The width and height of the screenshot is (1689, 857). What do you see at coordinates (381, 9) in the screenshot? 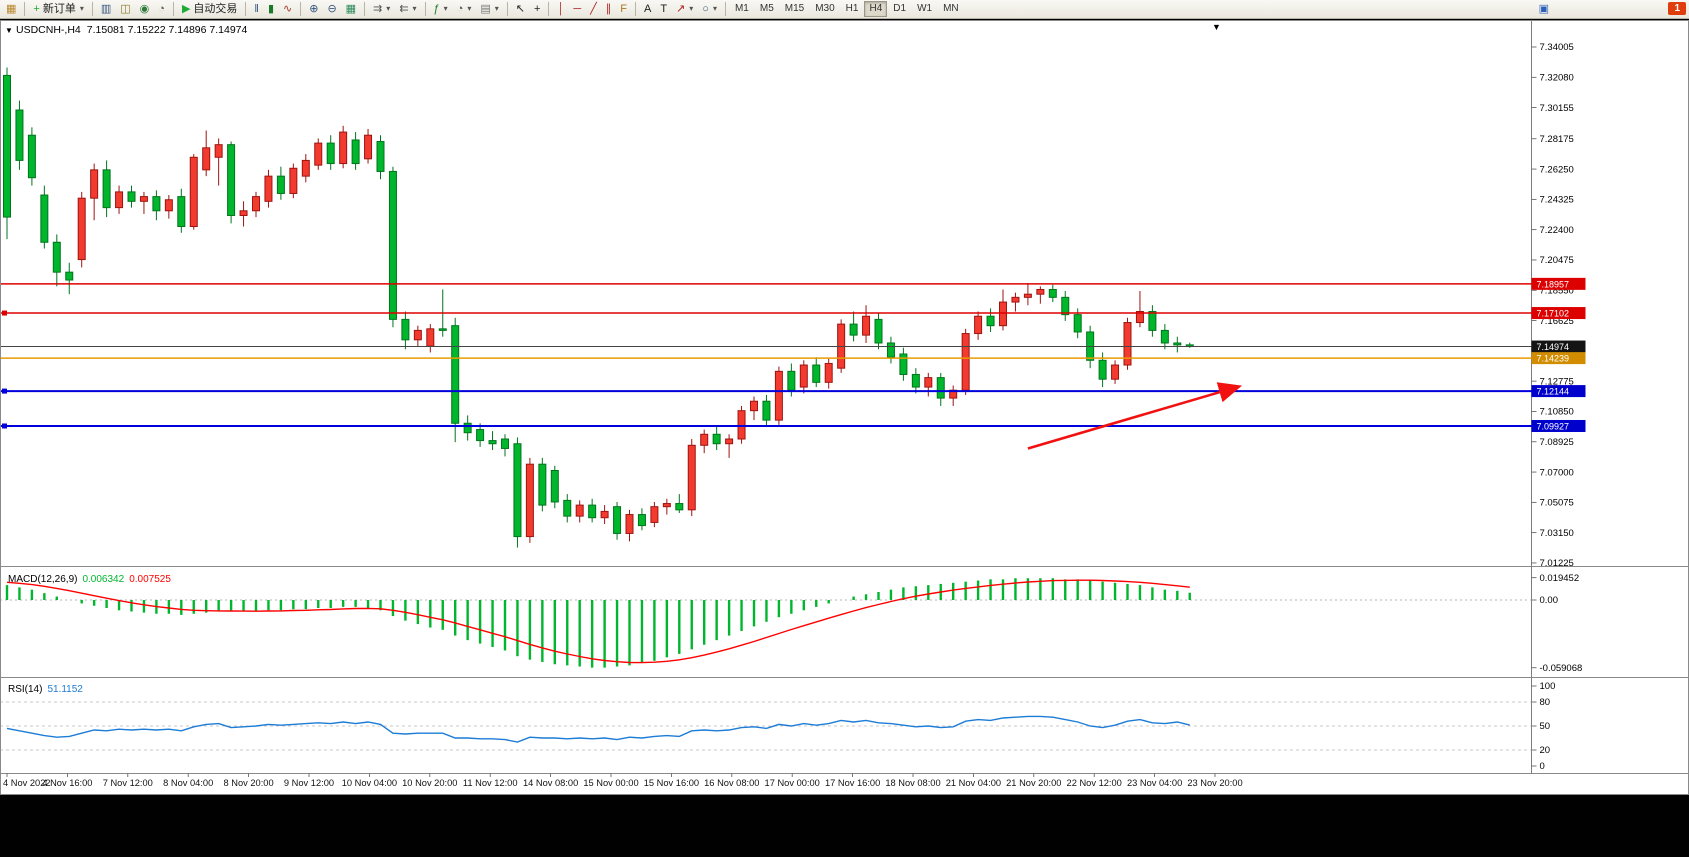
I see `auto-scroll-button: ⇉ ▾` at bounding box center [381, 9].